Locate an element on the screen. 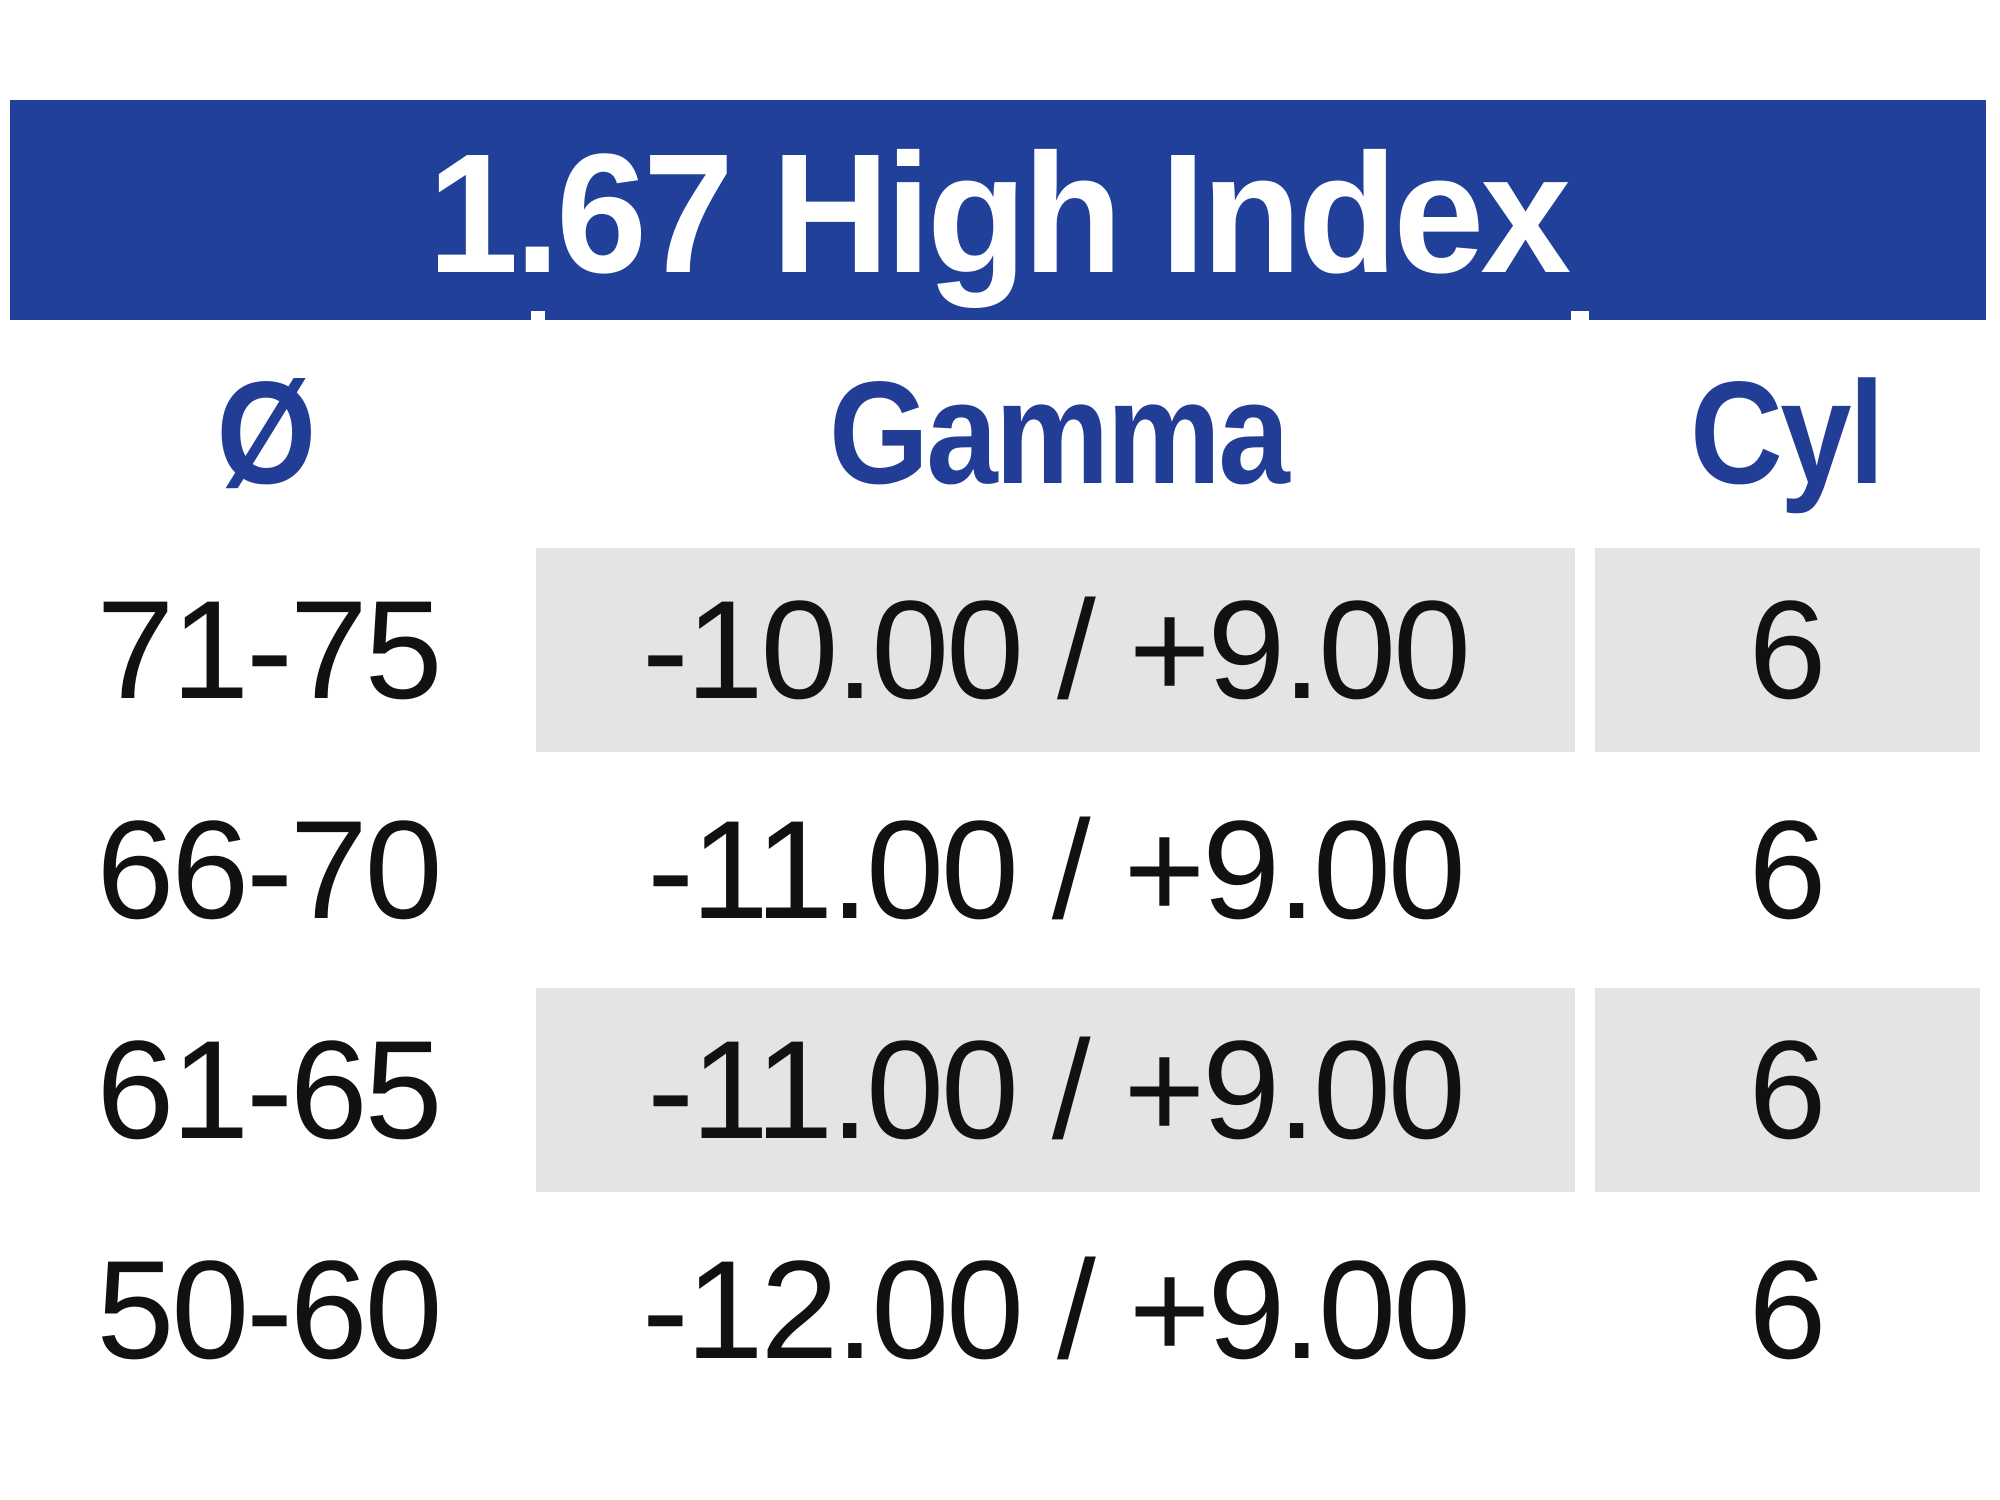 The image size is (2000, 1500). diameter-cell: 61-65 is located at coordinates (269, 1089).